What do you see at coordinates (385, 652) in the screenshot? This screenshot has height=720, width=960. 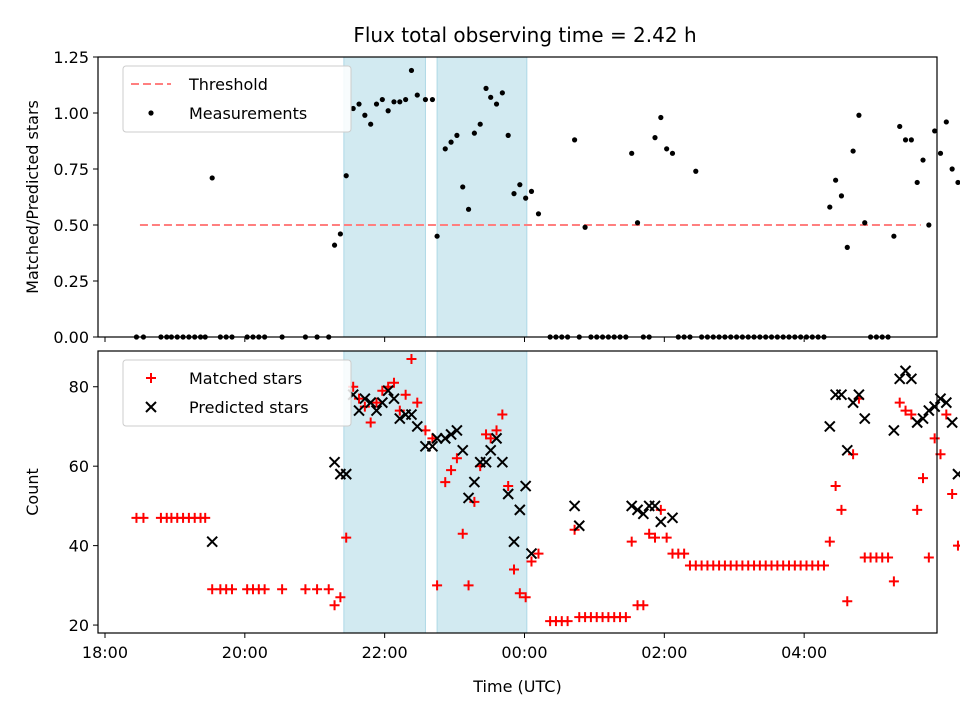 I see `x-tick-label: 22:00` at bounding box center [385, 652].